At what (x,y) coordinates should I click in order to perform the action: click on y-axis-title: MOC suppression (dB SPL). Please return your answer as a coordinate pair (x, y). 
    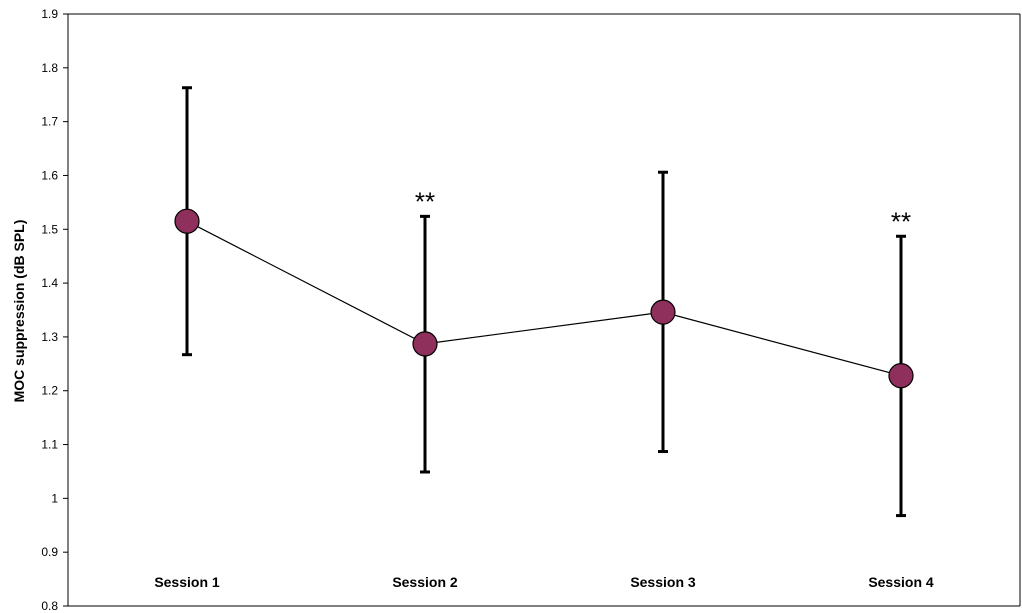
    Looking at the image, I should click on (19, 311).